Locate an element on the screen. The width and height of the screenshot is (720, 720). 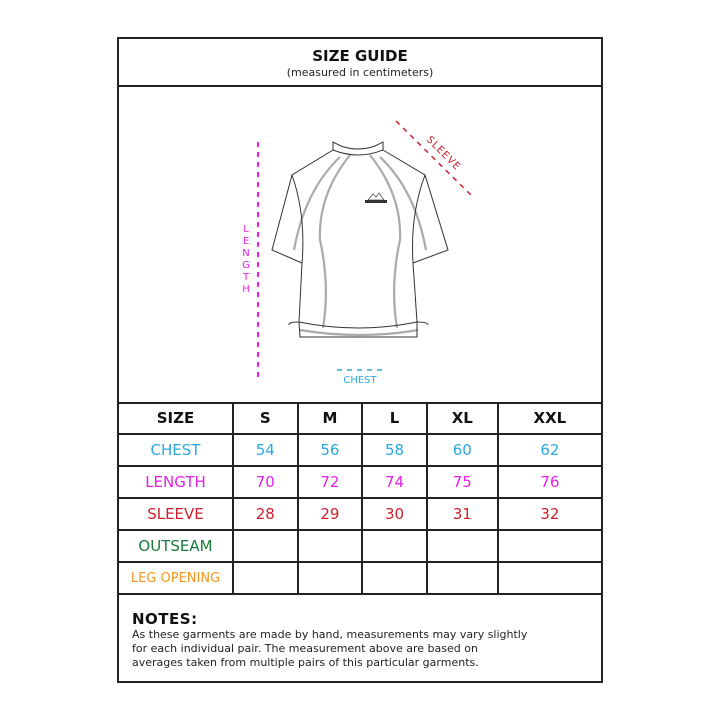
table-cell: 32 is located at coordinates (548, 514).